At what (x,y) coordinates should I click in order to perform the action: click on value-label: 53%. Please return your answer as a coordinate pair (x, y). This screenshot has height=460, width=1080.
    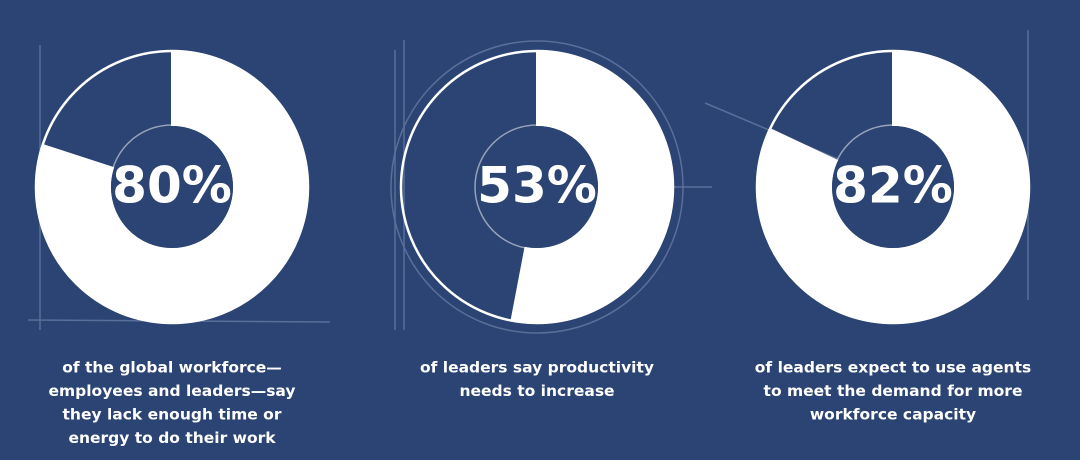
    Looking at the image, I should click on (537, 186).